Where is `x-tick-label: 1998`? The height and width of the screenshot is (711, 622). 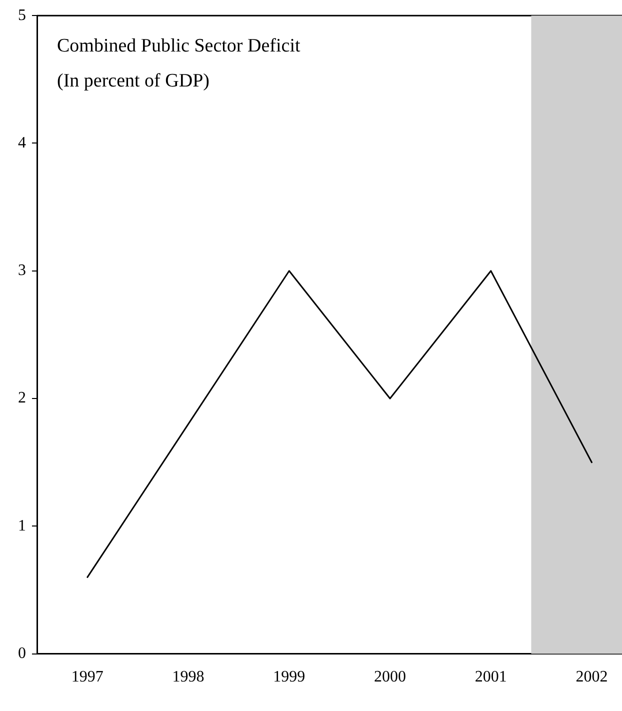
x-tick-label: 1998 is located at coordinates (188, 677).